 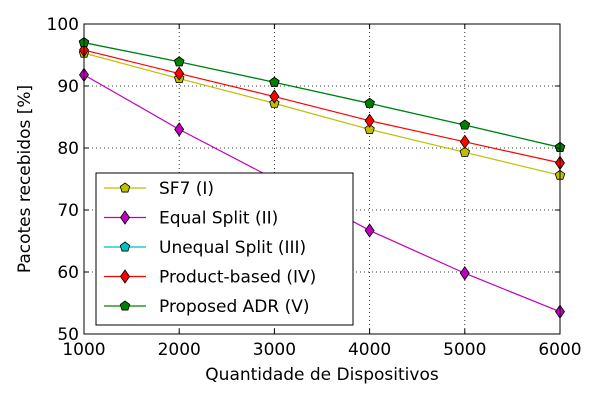 What do you see at coordinates (68, 335) in the screenshot?
I see `y-tick-label: 50` at bounding box center [68, 335].